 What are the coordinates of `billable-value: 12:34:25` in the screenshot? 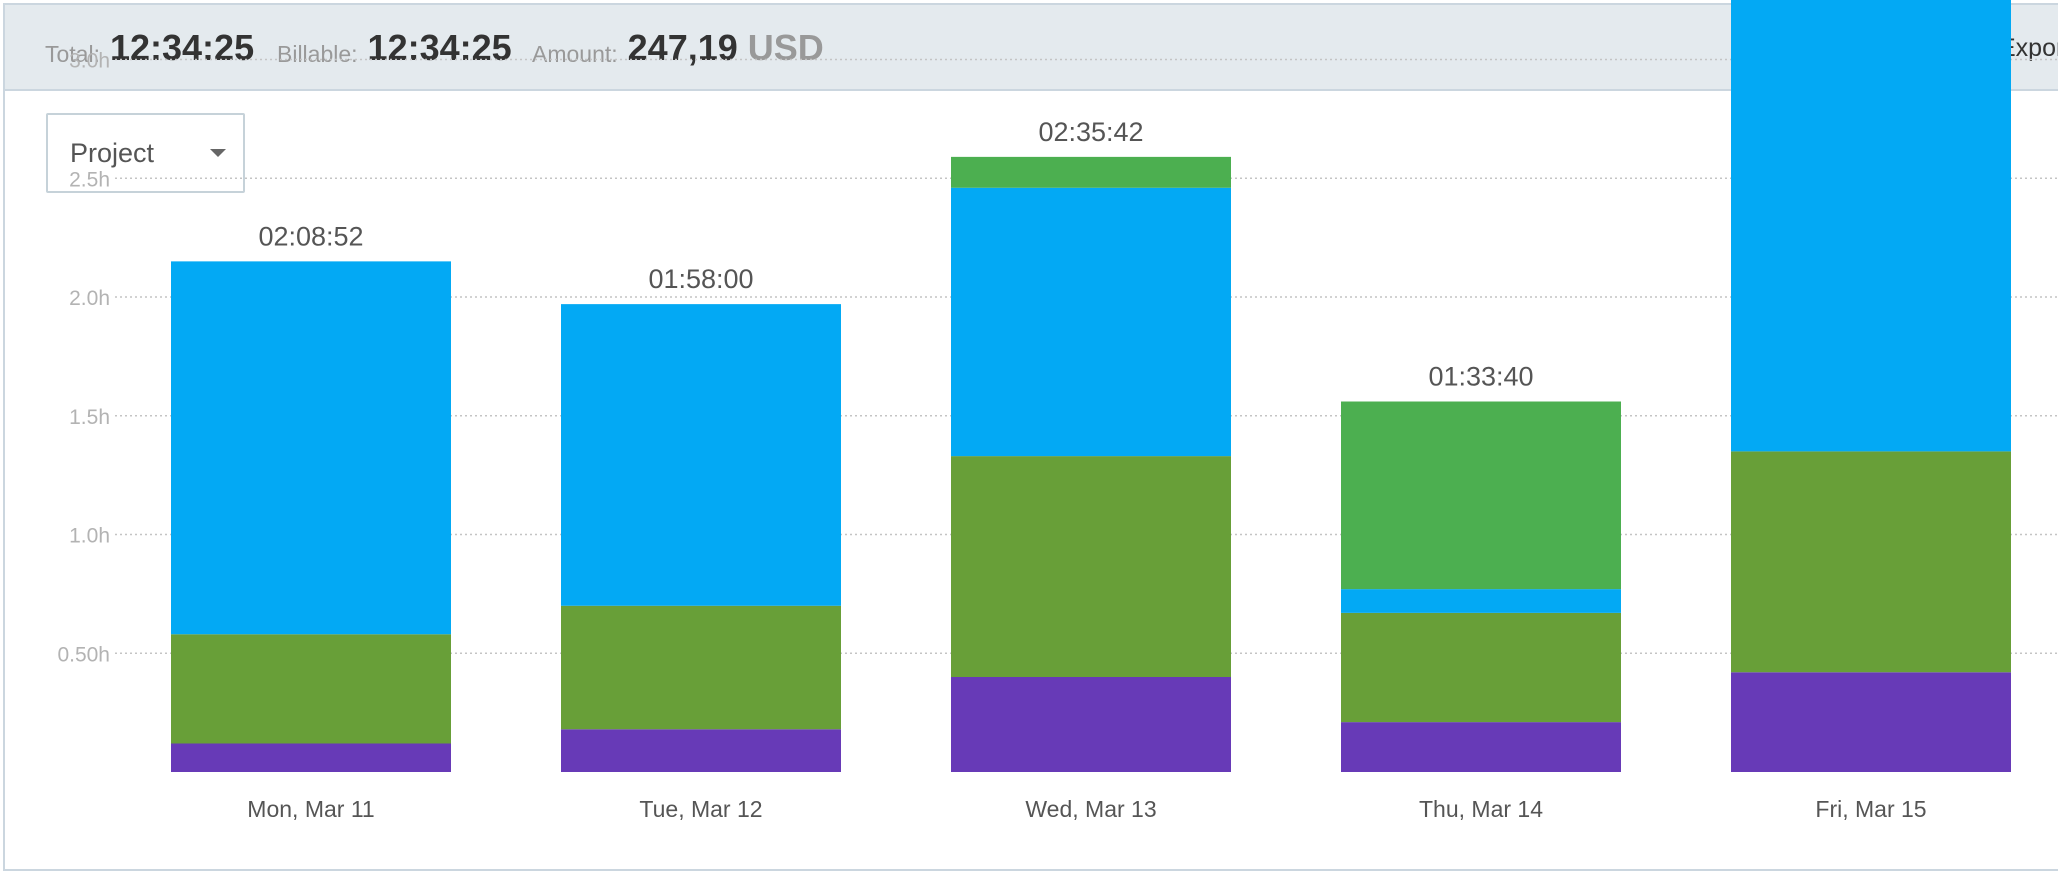 It's located at (439, 47).